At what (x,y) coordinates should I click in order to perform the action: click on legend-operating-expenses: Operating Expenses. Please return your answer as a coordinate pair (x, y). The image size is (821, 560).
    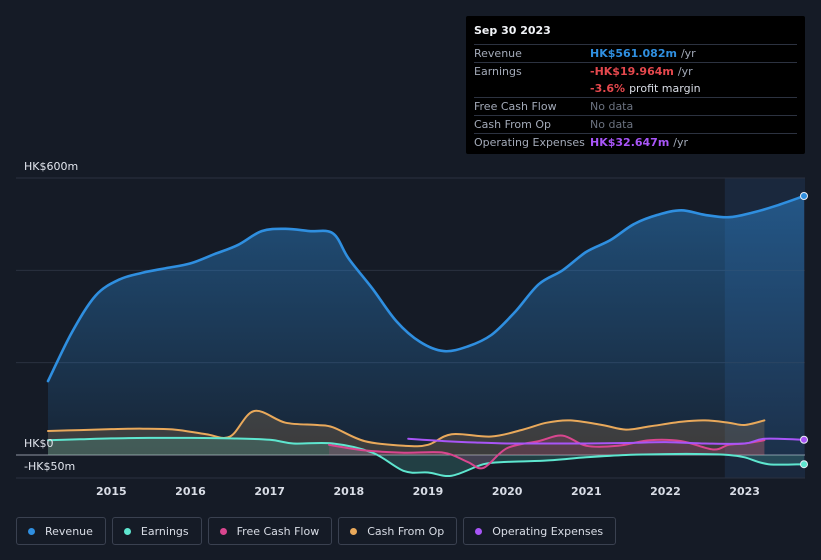
    Looking at the image, I should click on (540, 531).